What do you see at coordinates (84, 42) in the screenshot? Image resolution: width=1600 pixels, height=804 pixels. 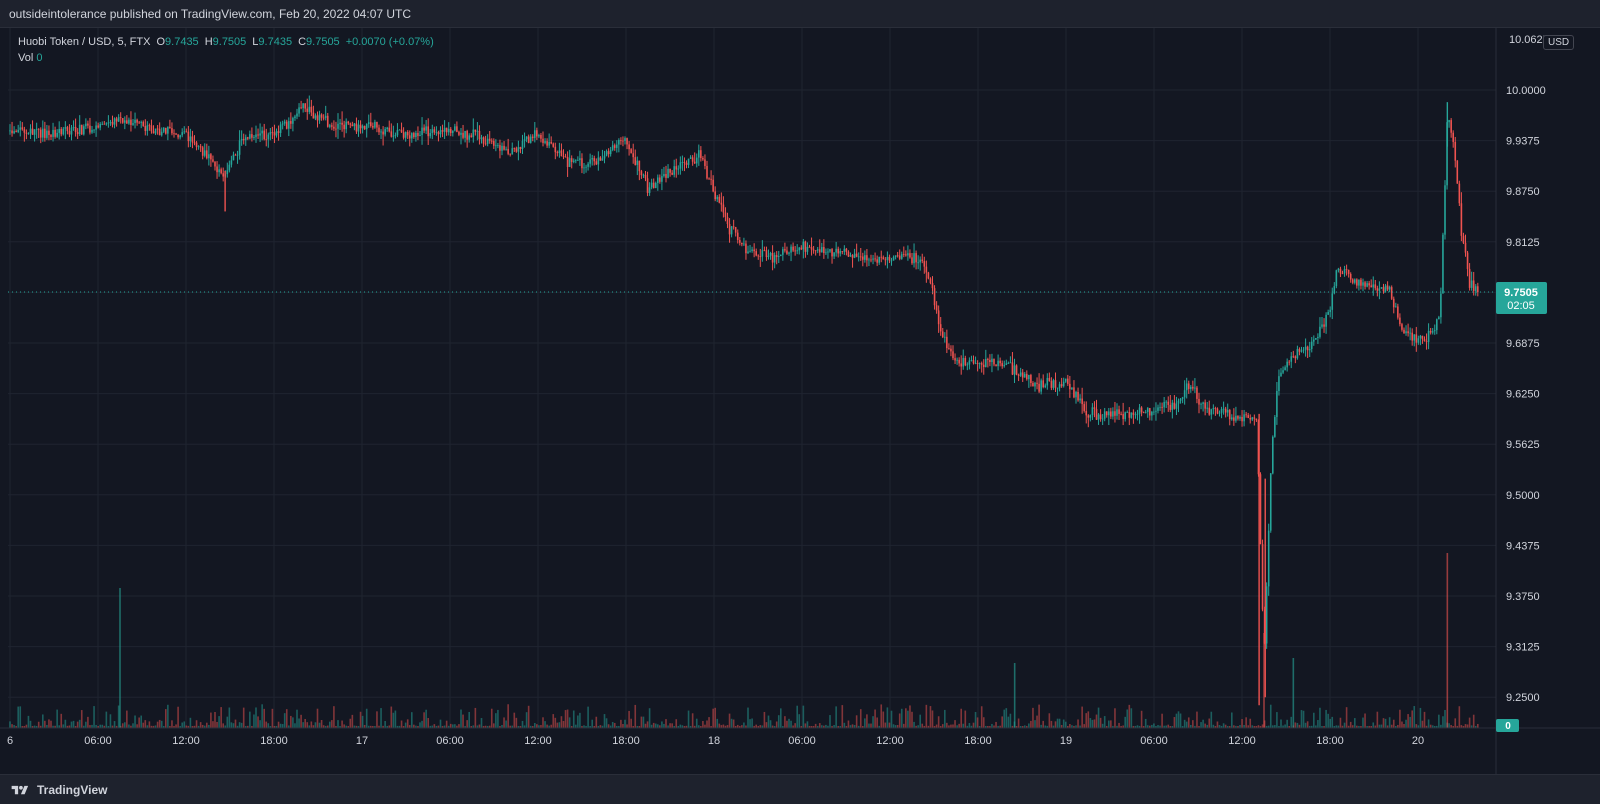 I see `symbol-name: Huobi Token / USD, 5, FTX` at bounding box center [84, 42].